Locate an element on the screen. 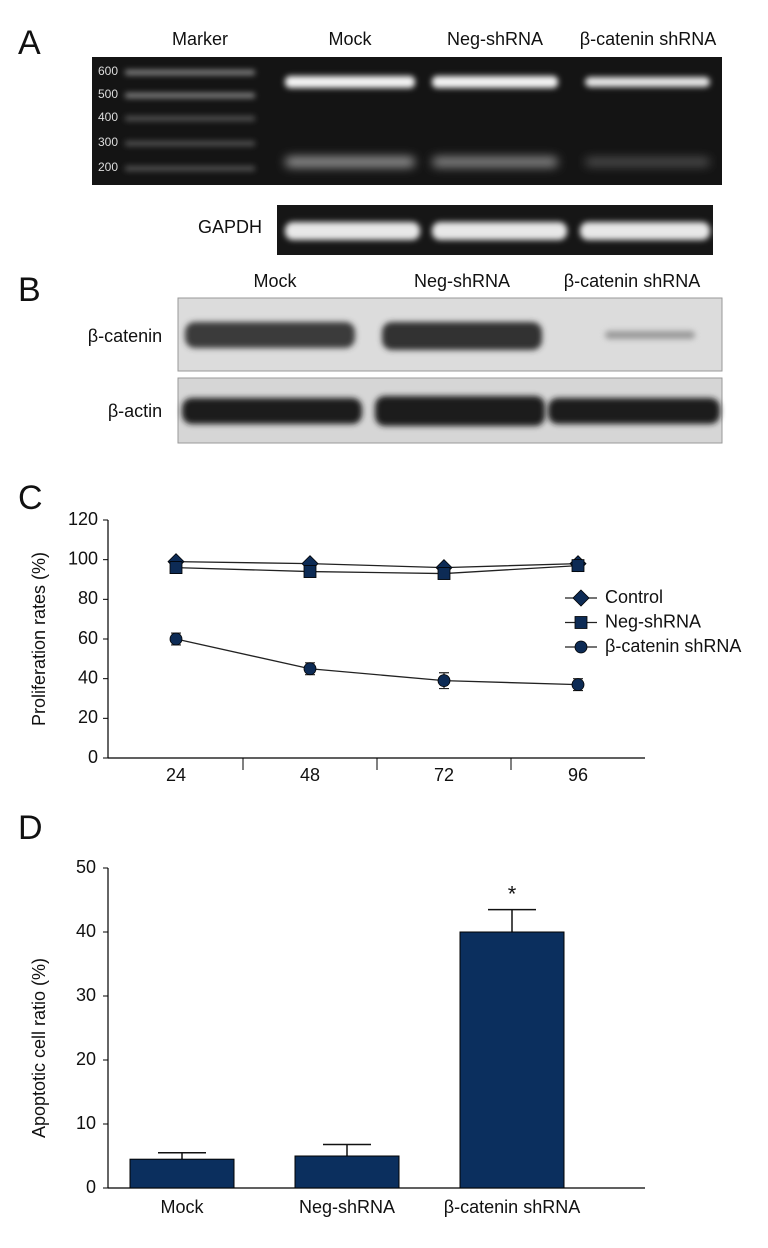 Image resolution: width=768 pixels, height=1248 pixels. y-tick-label: 60 is located at coordinates (88, 638).